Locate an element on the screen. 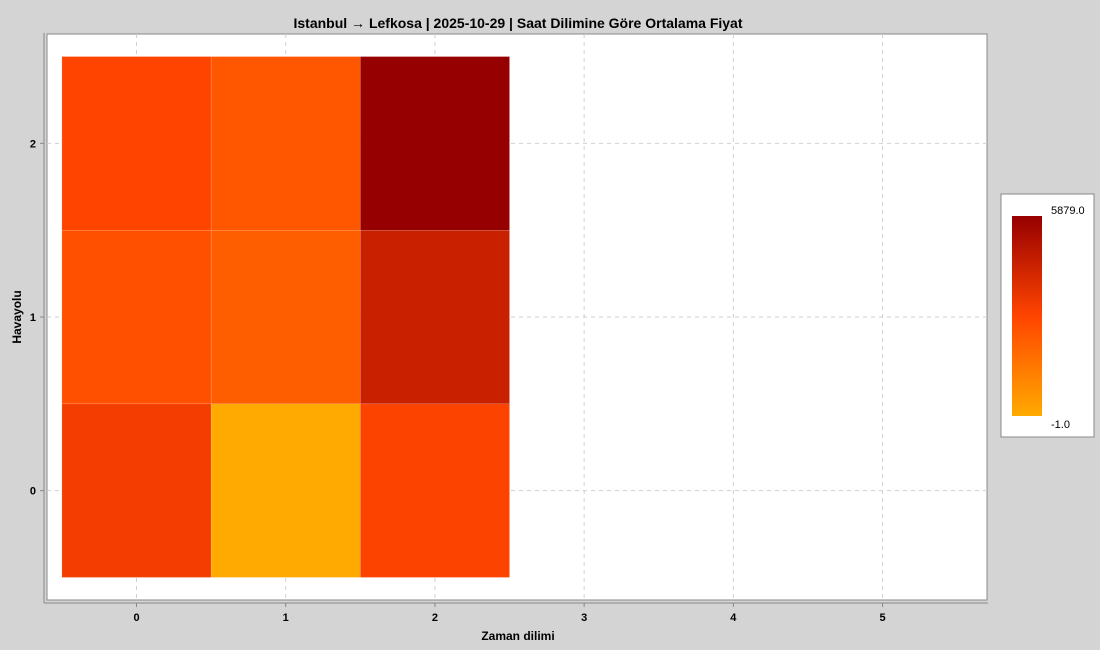 The width and height of the screenshot is (1100, 650). x-tick-label: 3 is located at coordinates (584, 618).